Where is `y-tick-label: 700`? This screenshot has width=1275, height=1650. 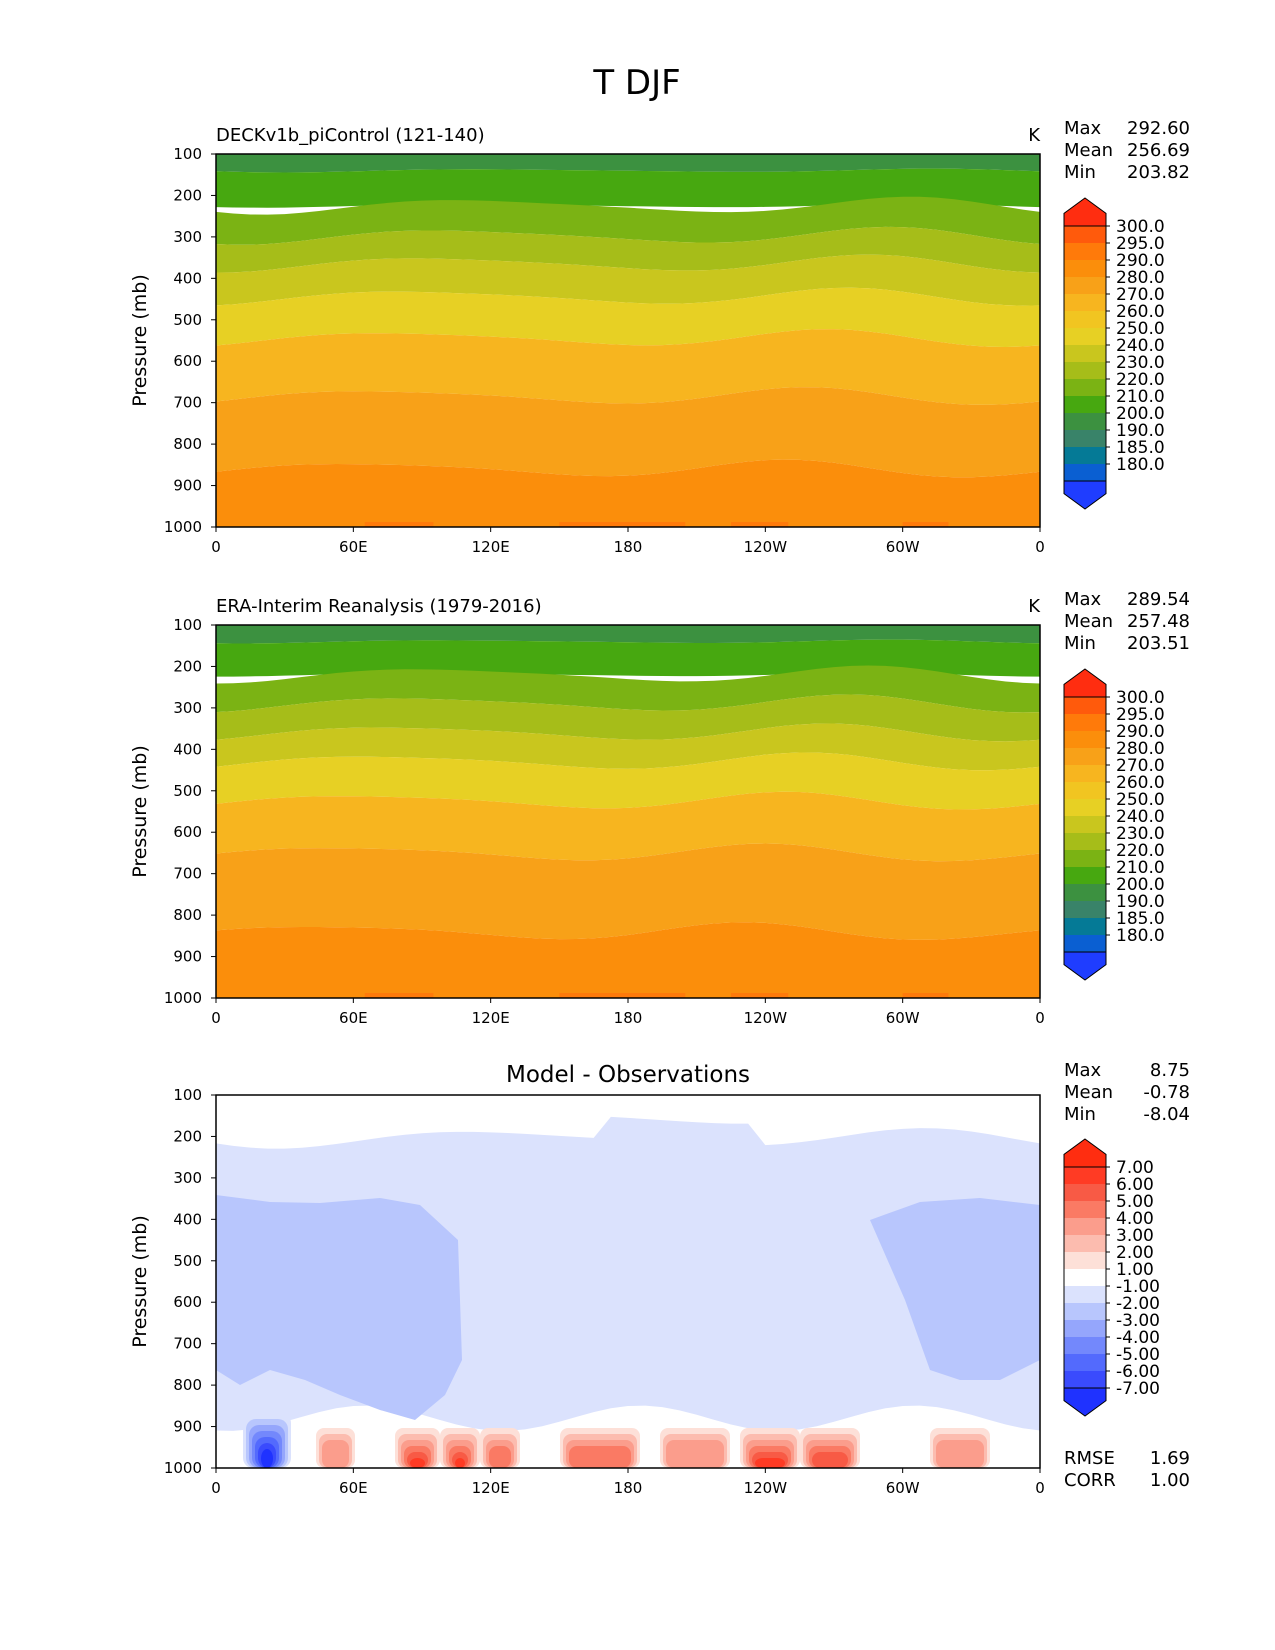
y-tick-label: 700 is located at coordinates (187, 874).